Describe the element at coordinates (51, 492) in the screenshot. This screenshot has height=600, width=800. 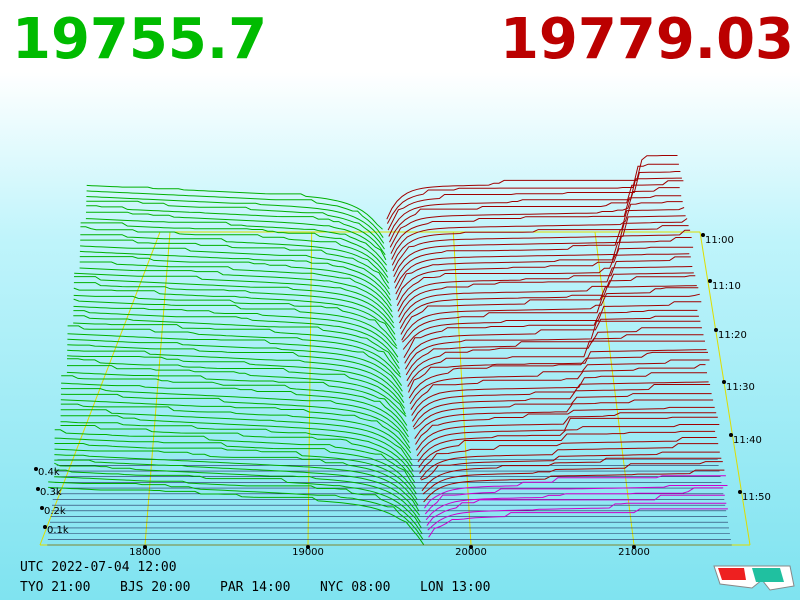
I see `depth-label: 0.3k` at that location.